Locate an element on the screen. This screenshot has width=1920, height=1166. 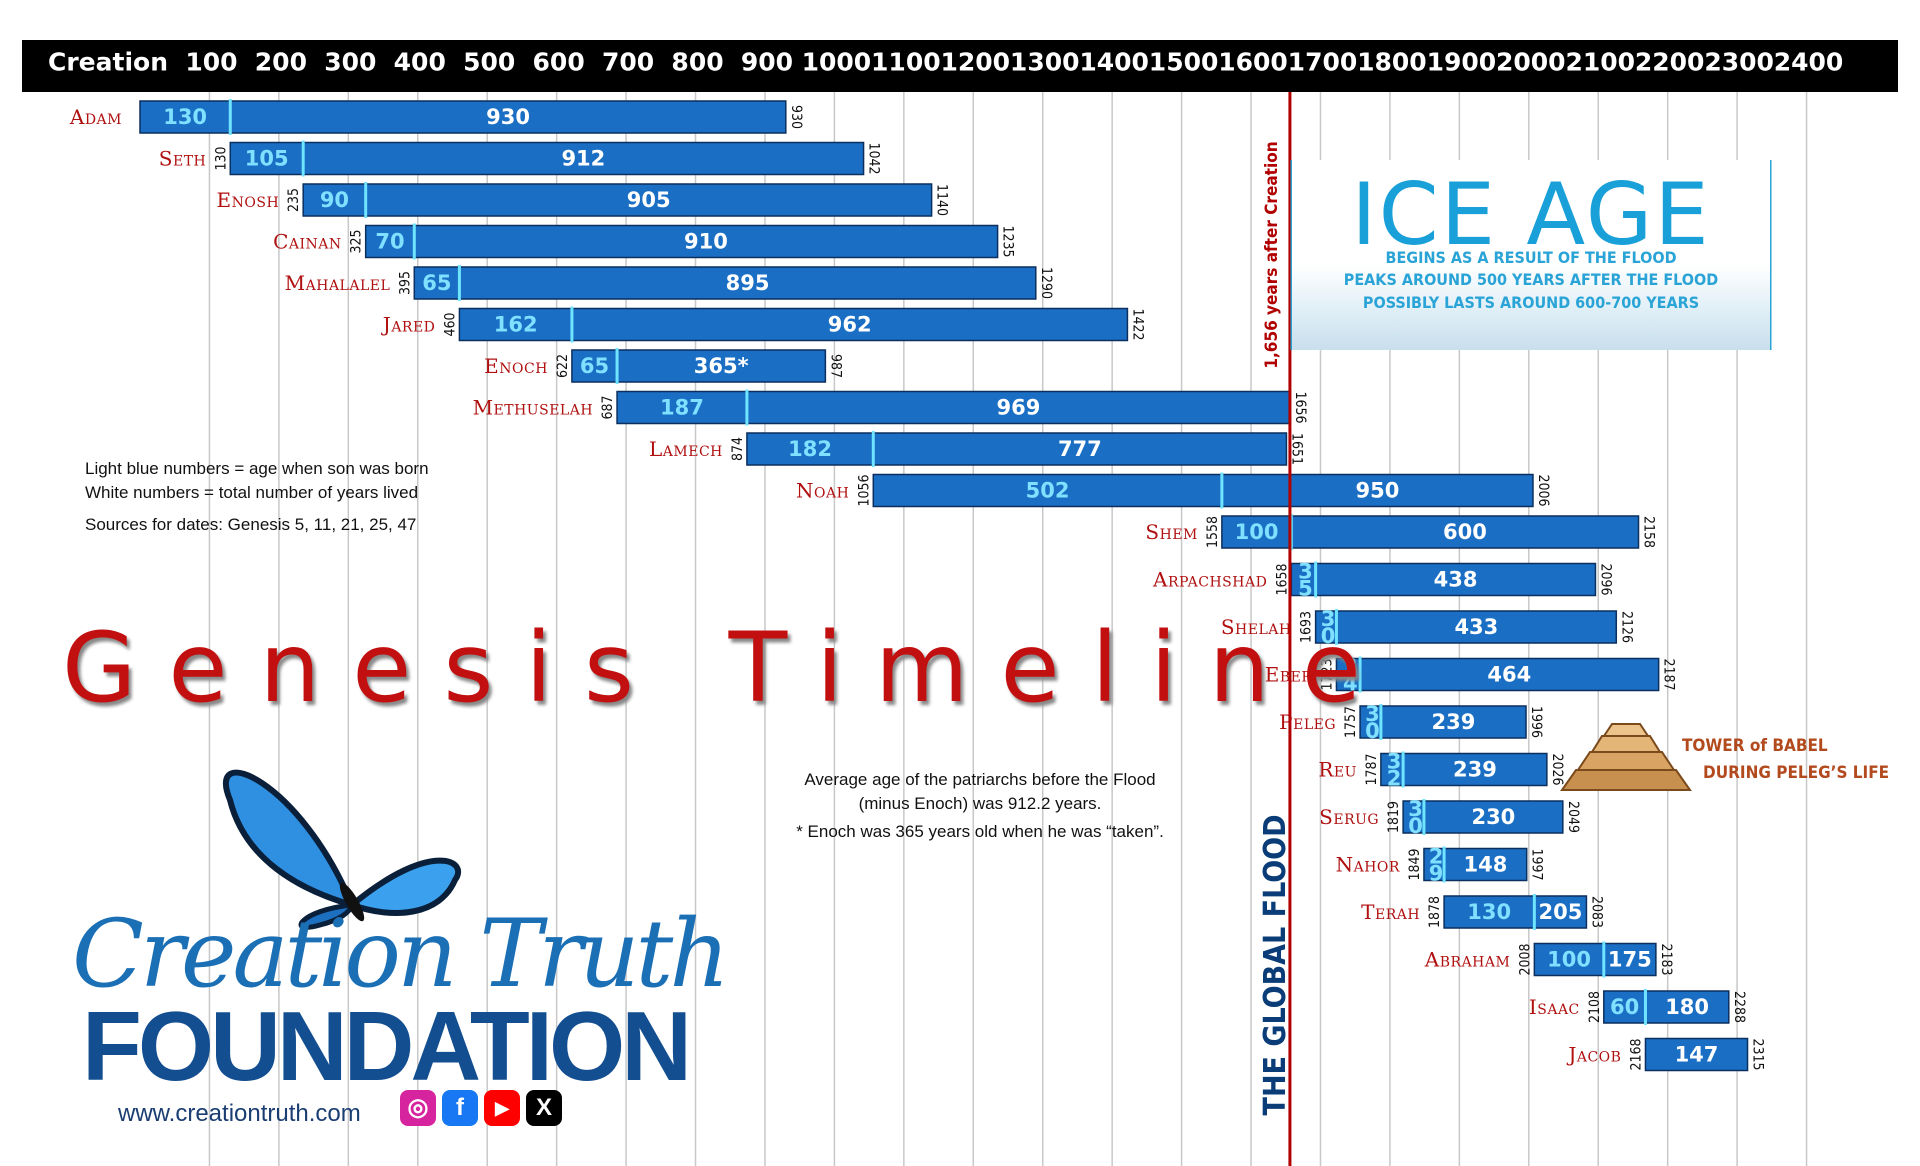
death-year-label: 2315 is located at coordinates (1758, 1054).